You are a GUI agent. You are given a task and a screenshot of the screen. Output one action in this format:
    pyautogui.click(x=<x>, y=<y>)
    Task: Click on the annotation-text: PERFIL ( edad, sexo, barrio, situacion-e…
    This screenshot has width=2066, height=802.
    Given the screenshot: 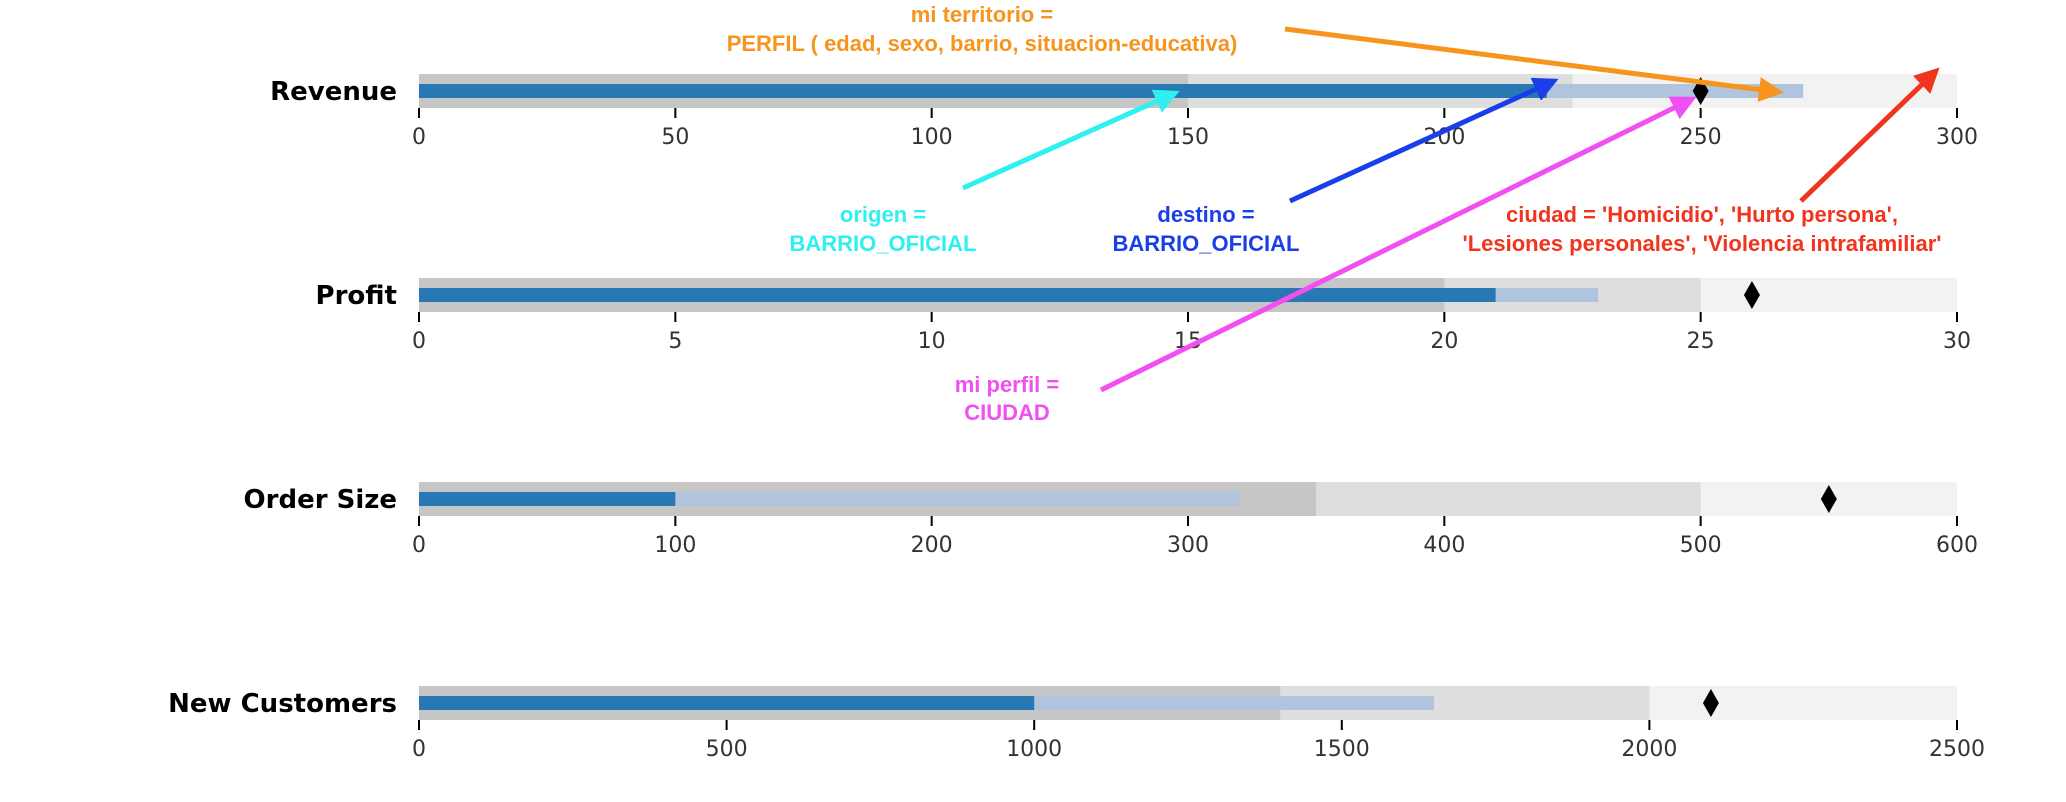 What is the action you would take?
    pyautogui.click(x=982, y=43)
    